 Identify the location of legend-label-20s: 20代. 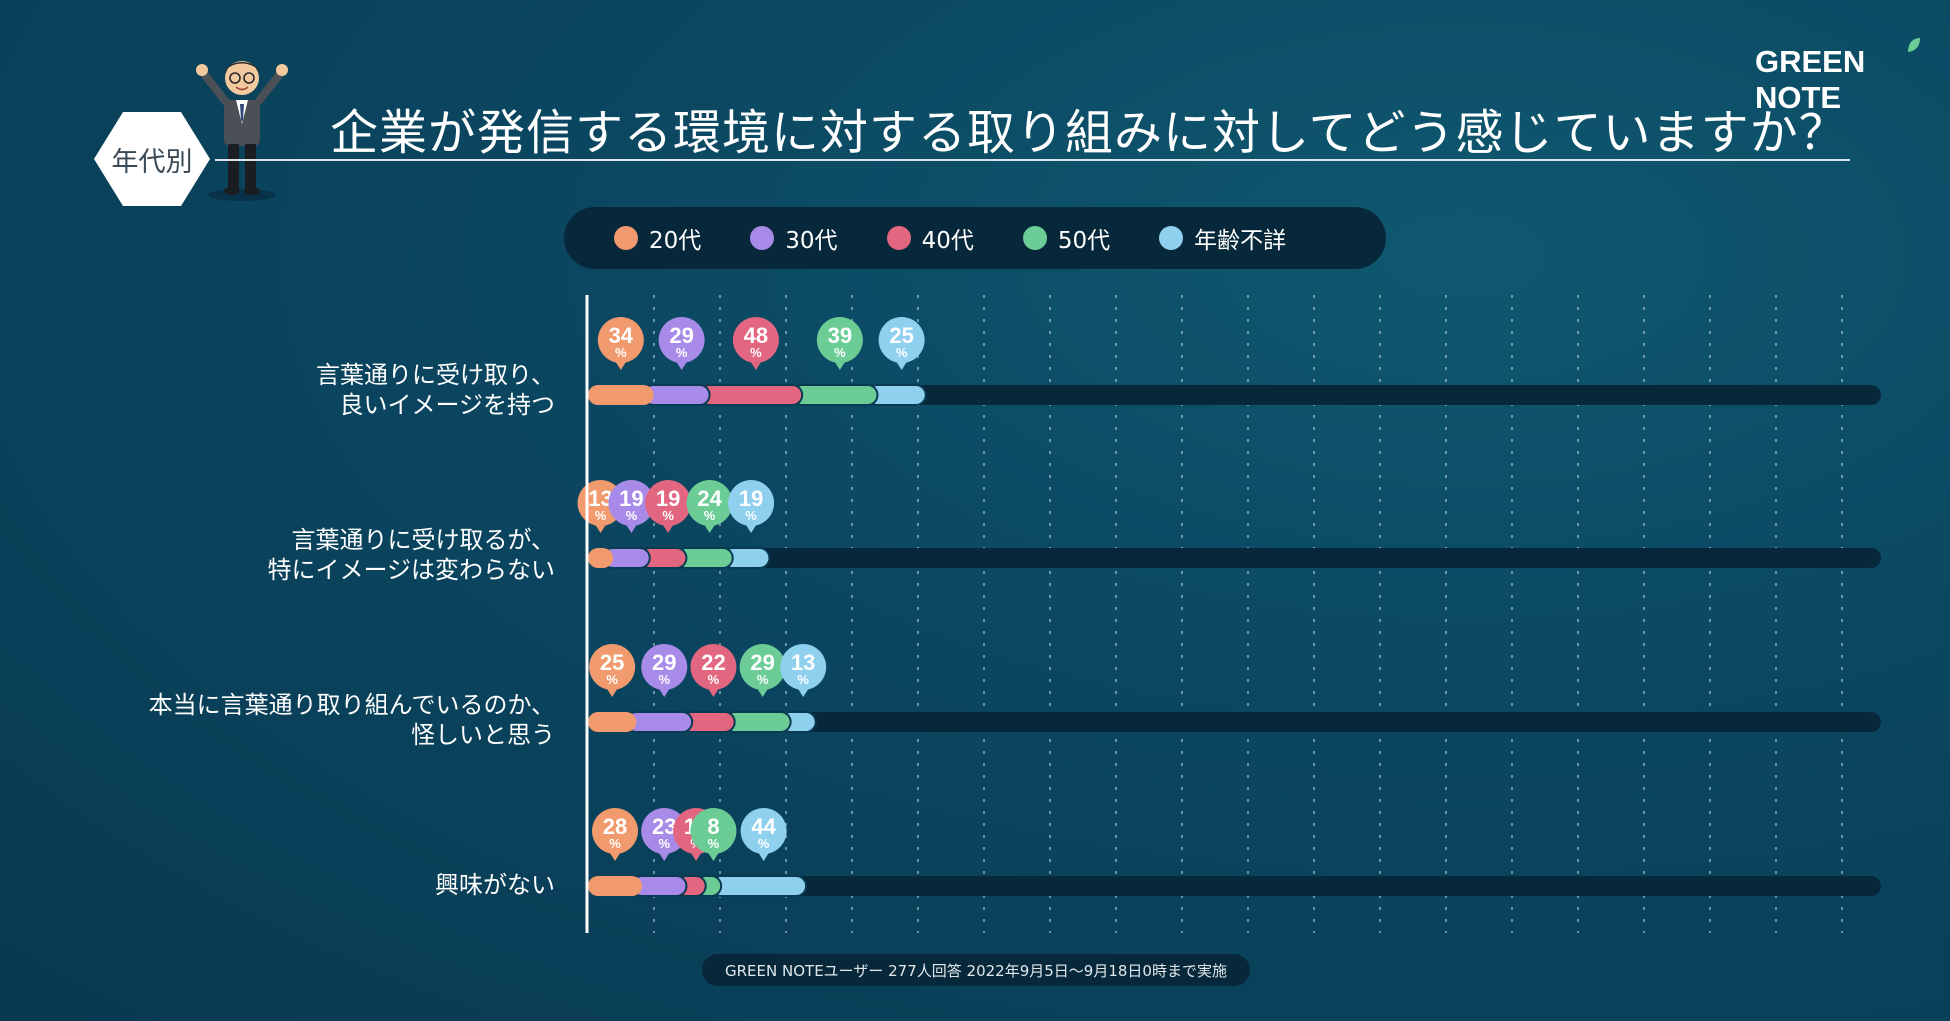
(675, 241).